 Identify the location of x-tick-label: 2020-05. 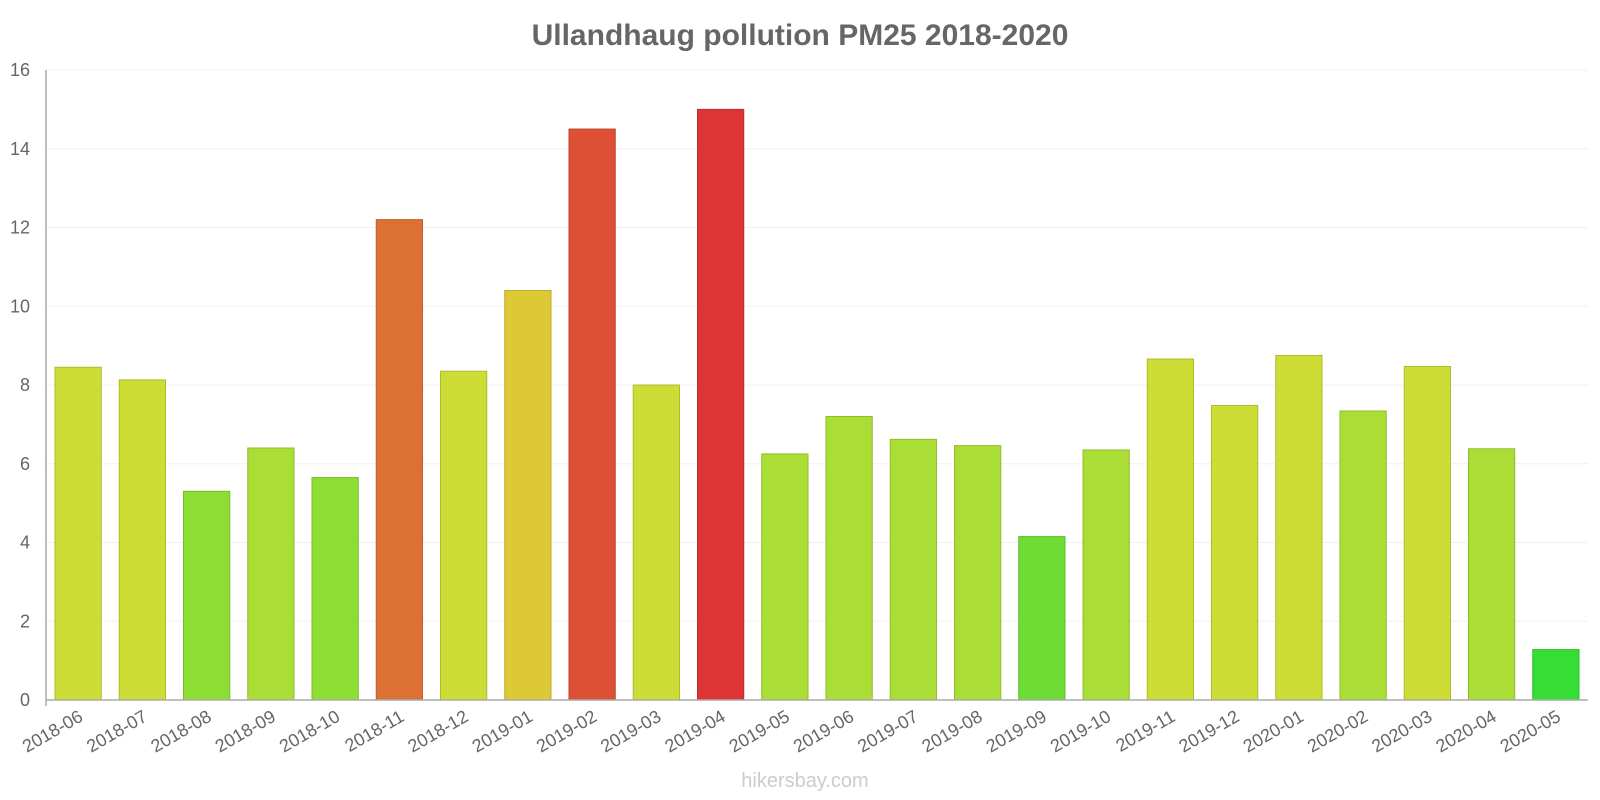
(1530, 731).